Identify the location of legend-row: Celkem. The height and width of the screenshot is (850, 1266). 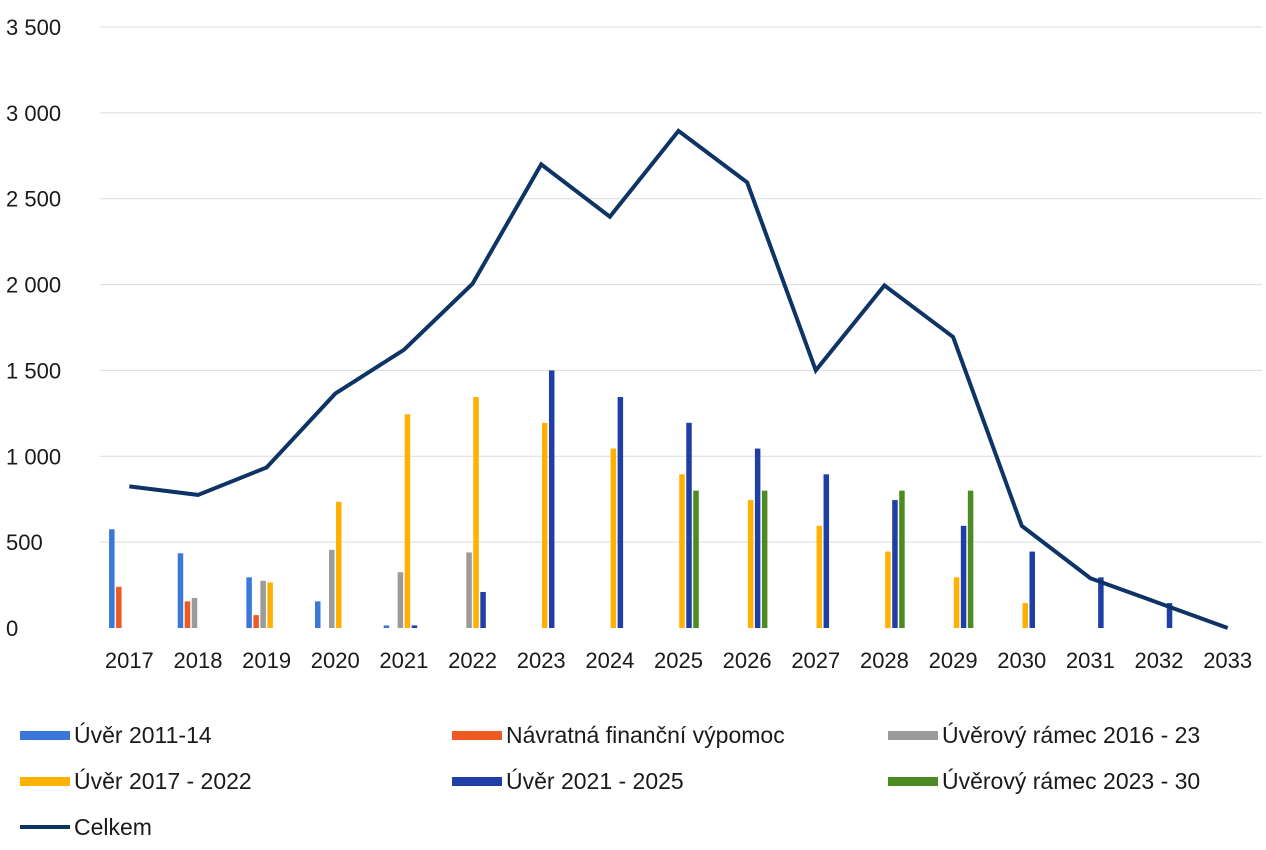
(638, 827).